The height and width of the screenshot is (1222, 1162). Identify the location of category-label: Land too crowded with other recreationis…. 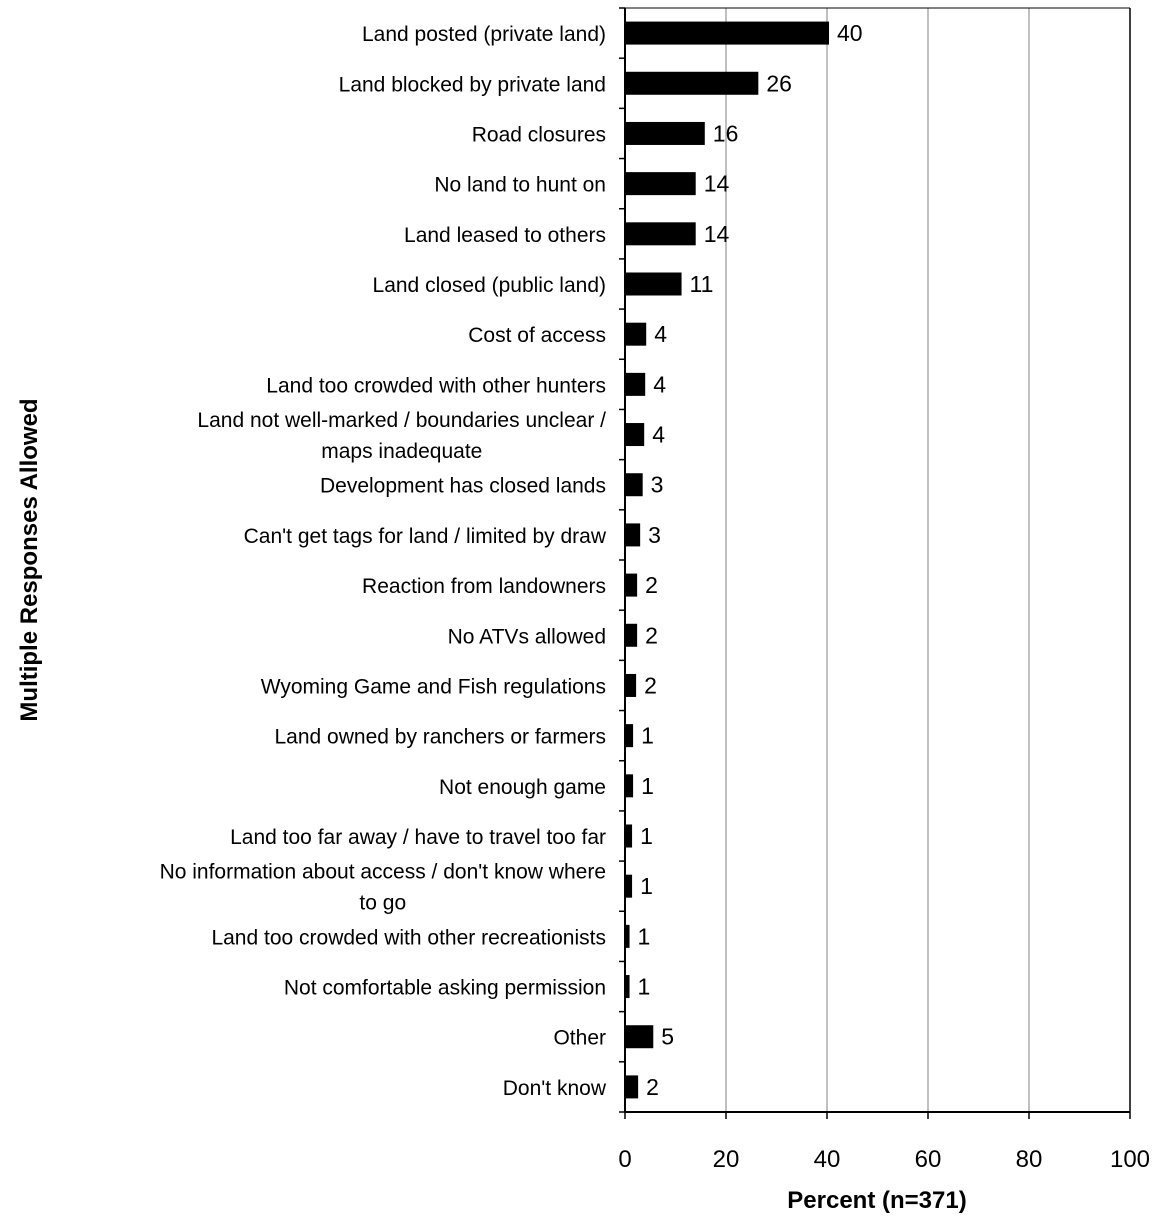
(408, 937).